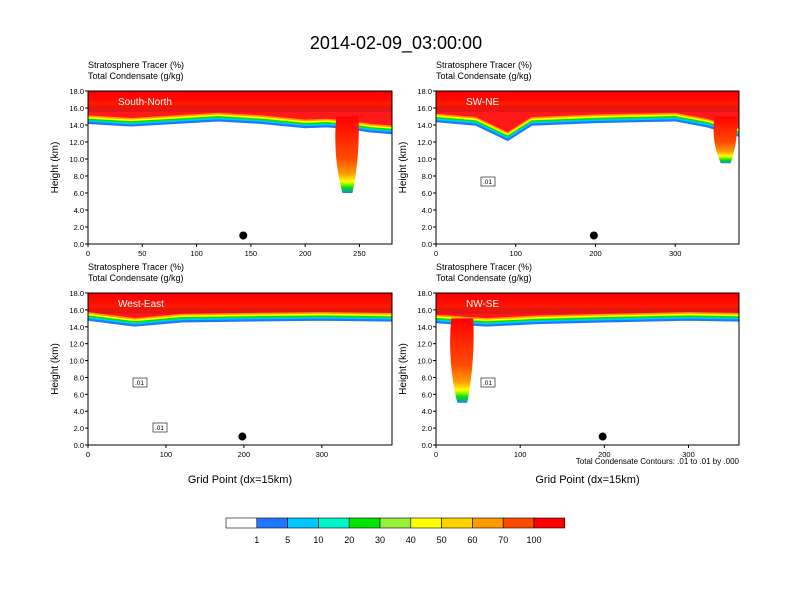  Describe the element at coordinates (141, 304) in the screenshot. I see `section-label: West-East` at that location.